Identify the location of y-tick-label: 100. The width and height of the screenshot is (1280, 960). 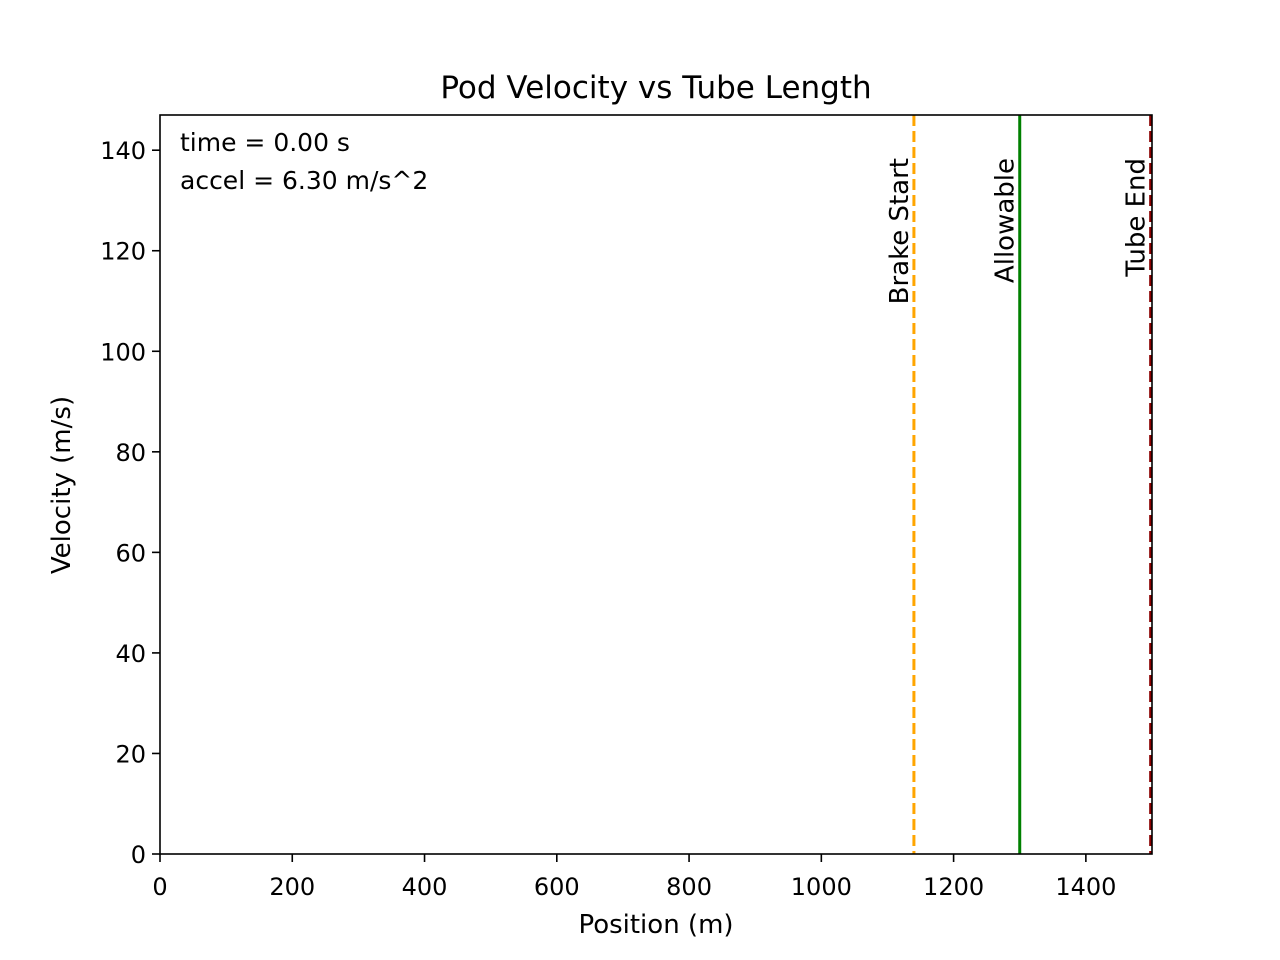
(123, 352).